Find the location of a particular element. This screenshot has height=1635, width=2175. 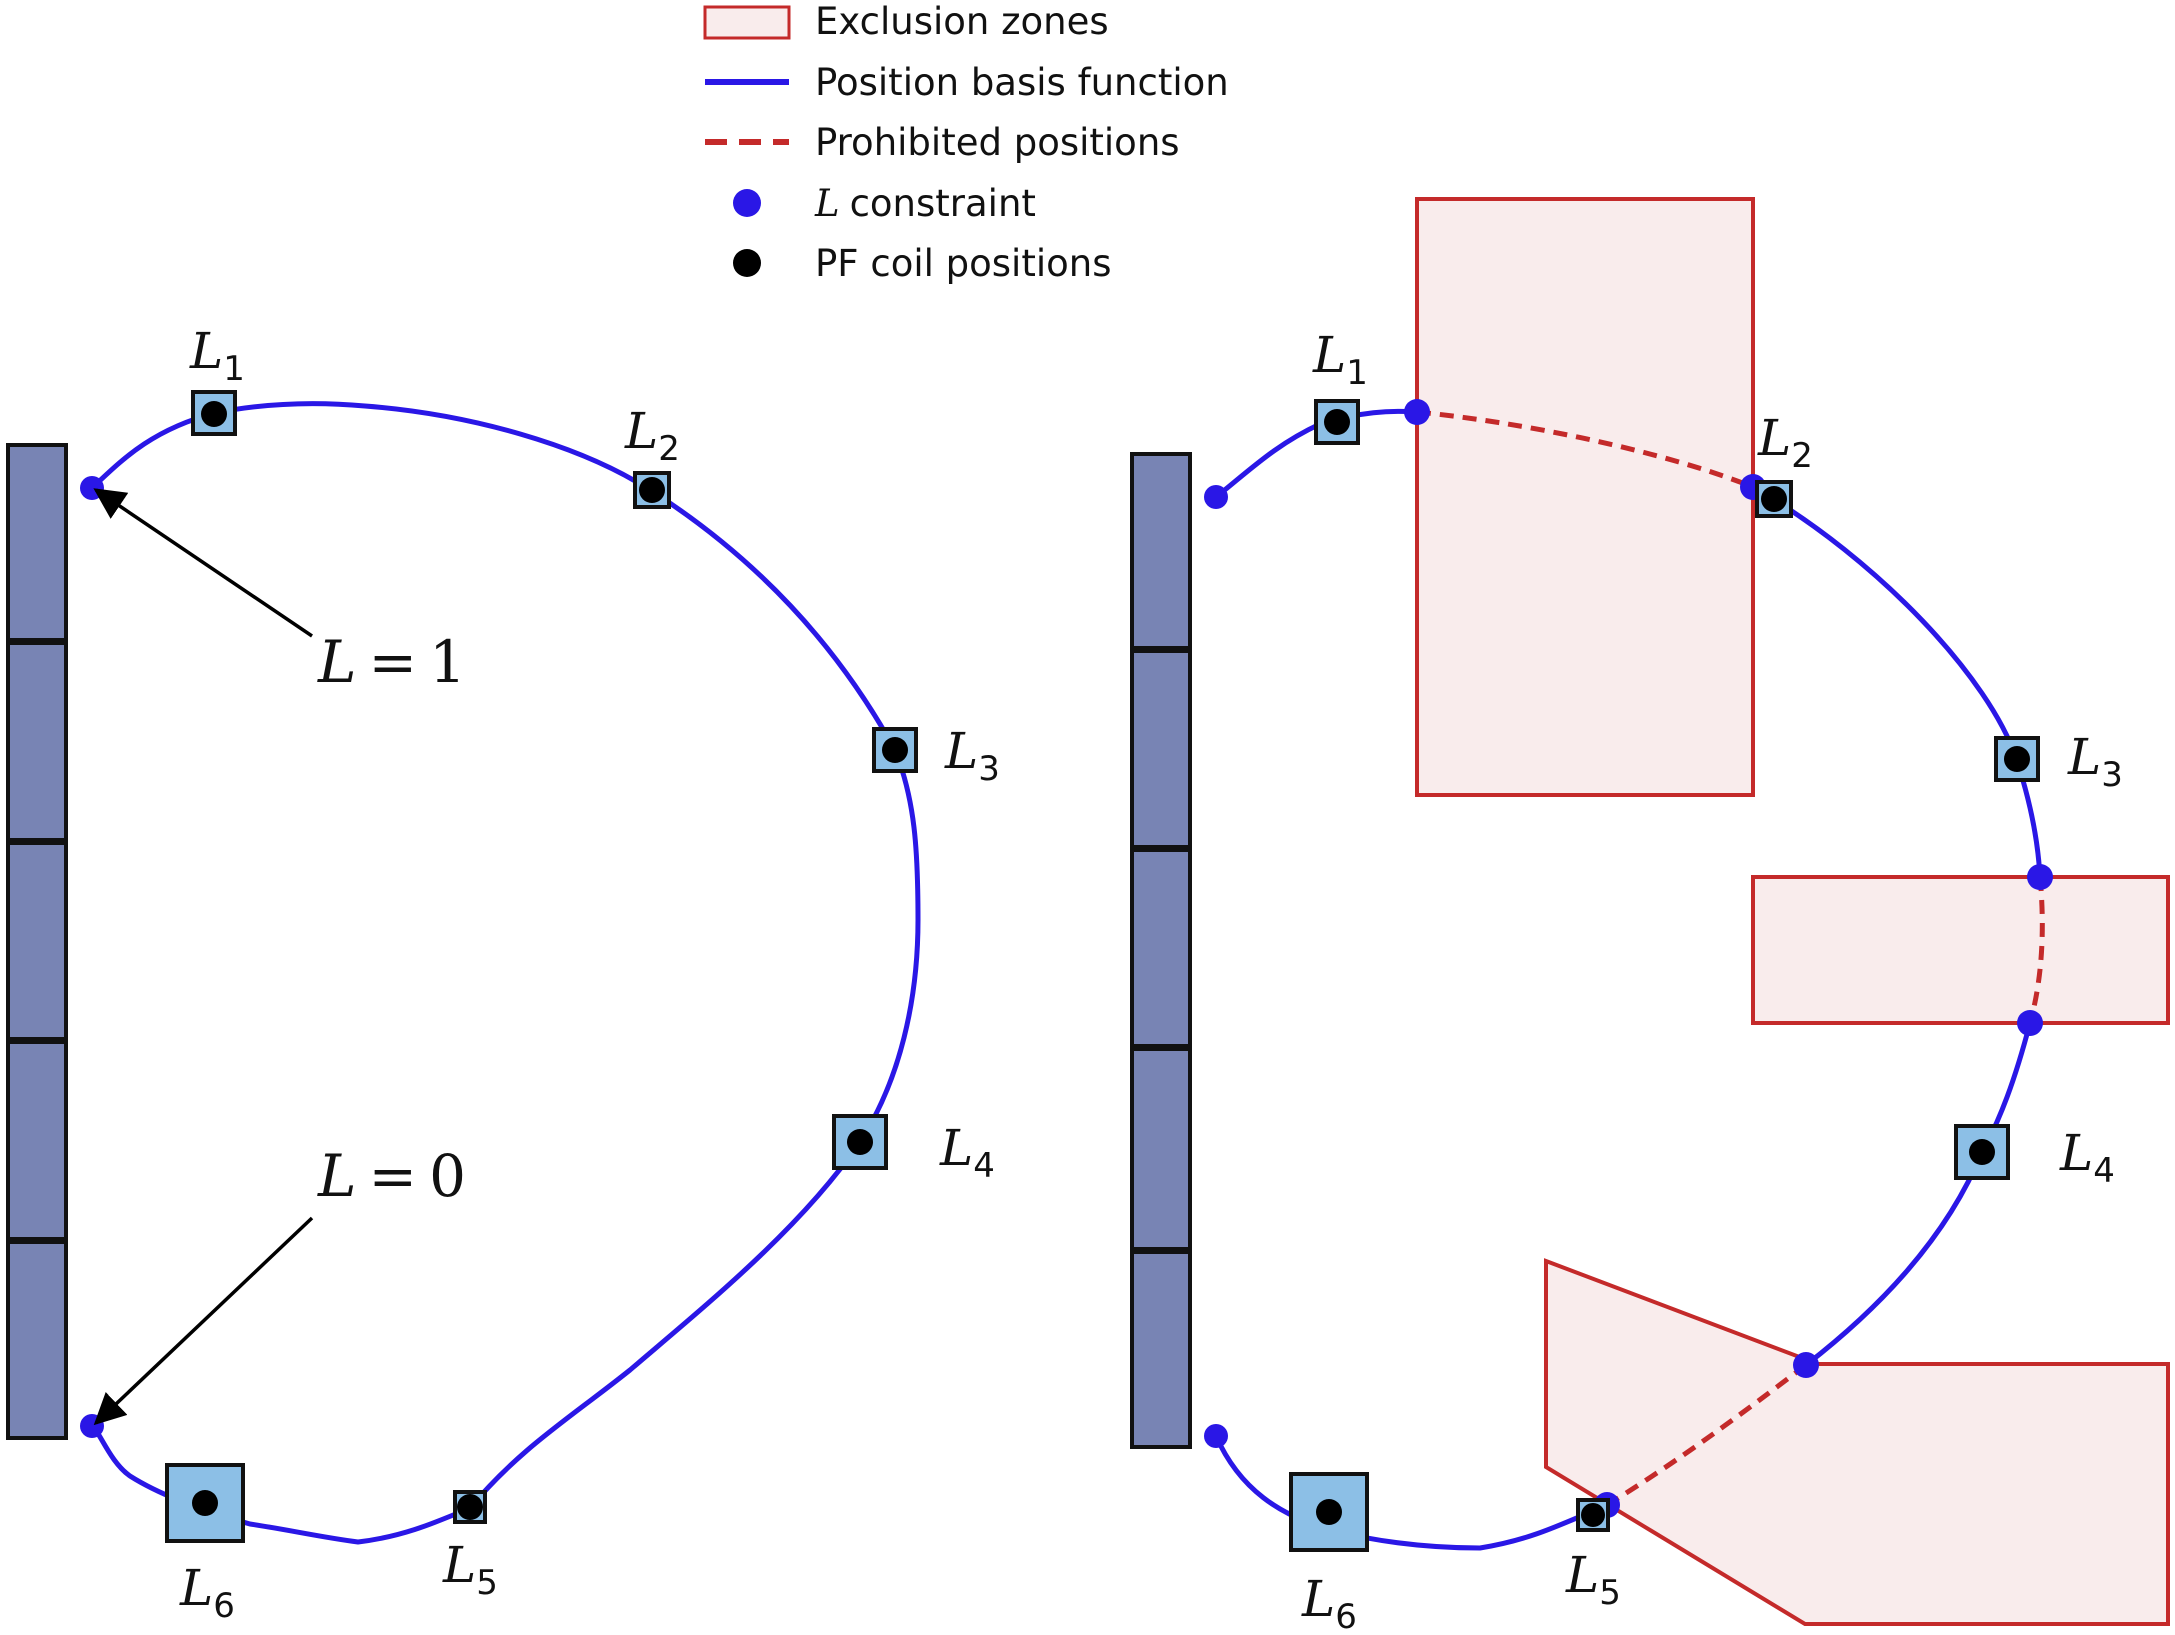

annotation-l-one-text: L = 1 is located at coordinates (391, 662).